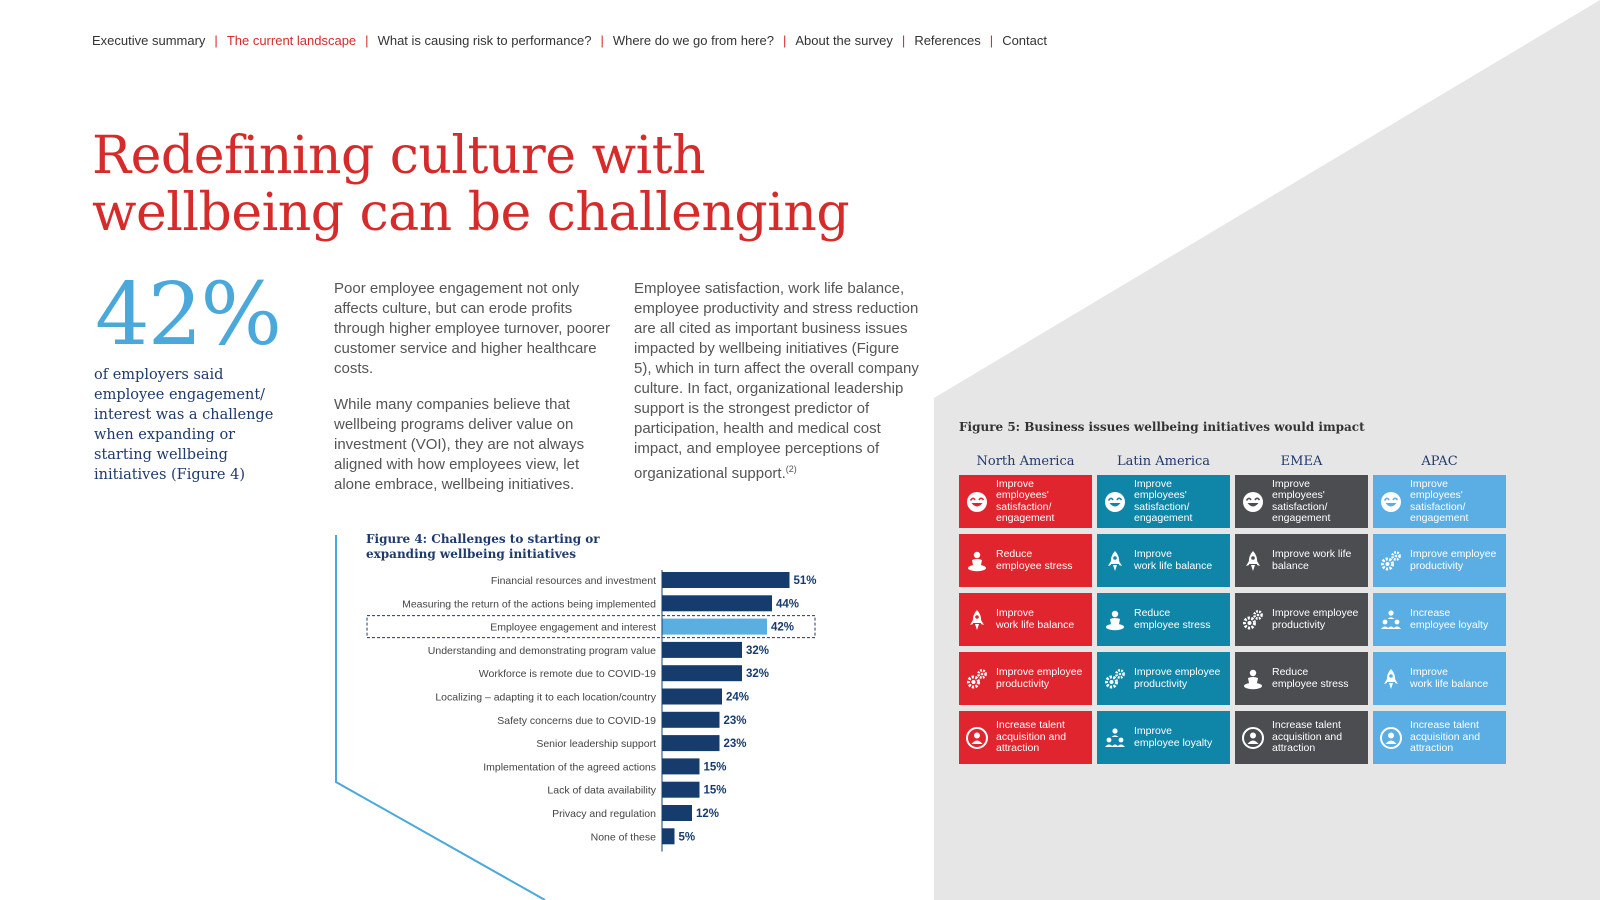  What do you see at coordinates (1025, 461) in the screenshot?
I see `region-name: North America` at bounding box center [1025, 461].